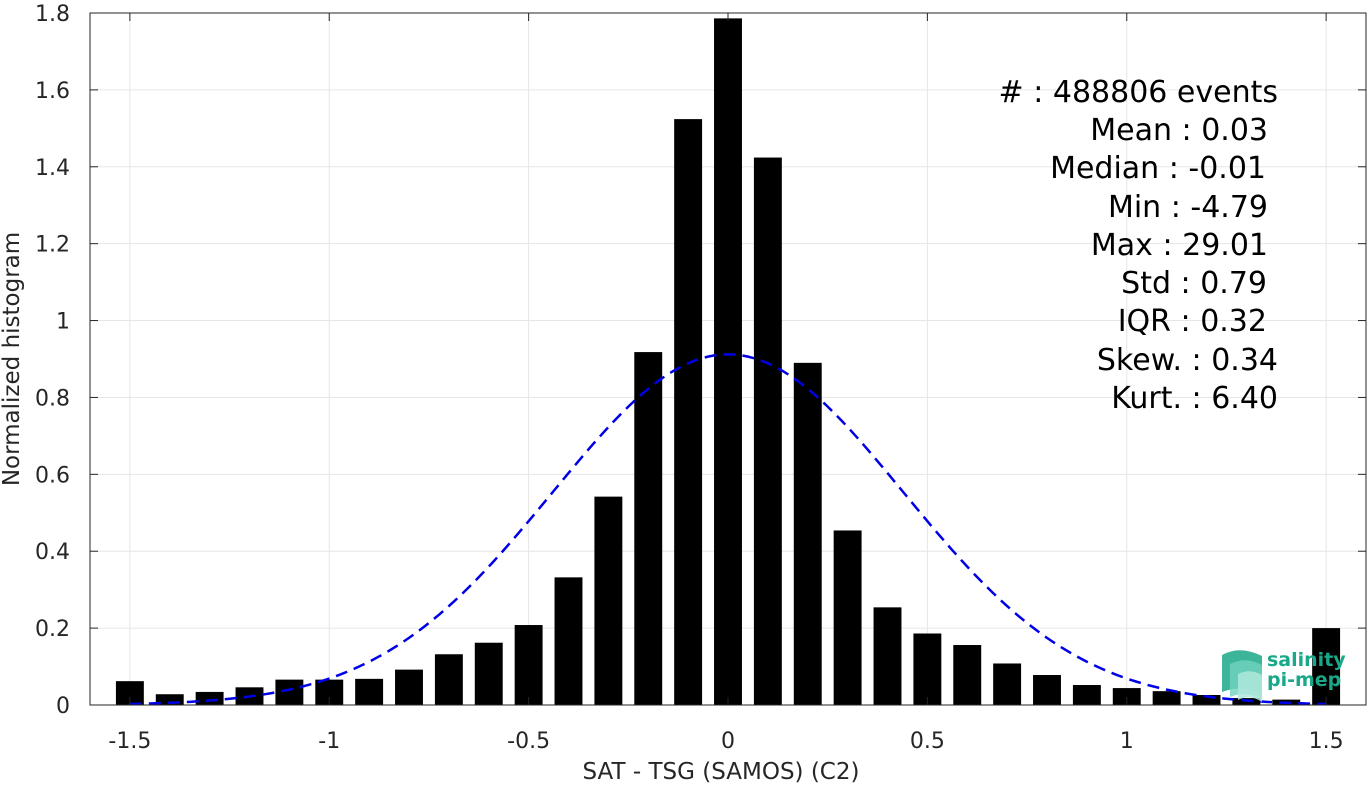 This screenshot has height=785, width=1367. I want to click on logo-text-pi-mep: pi-mep, so click(1304, 680).